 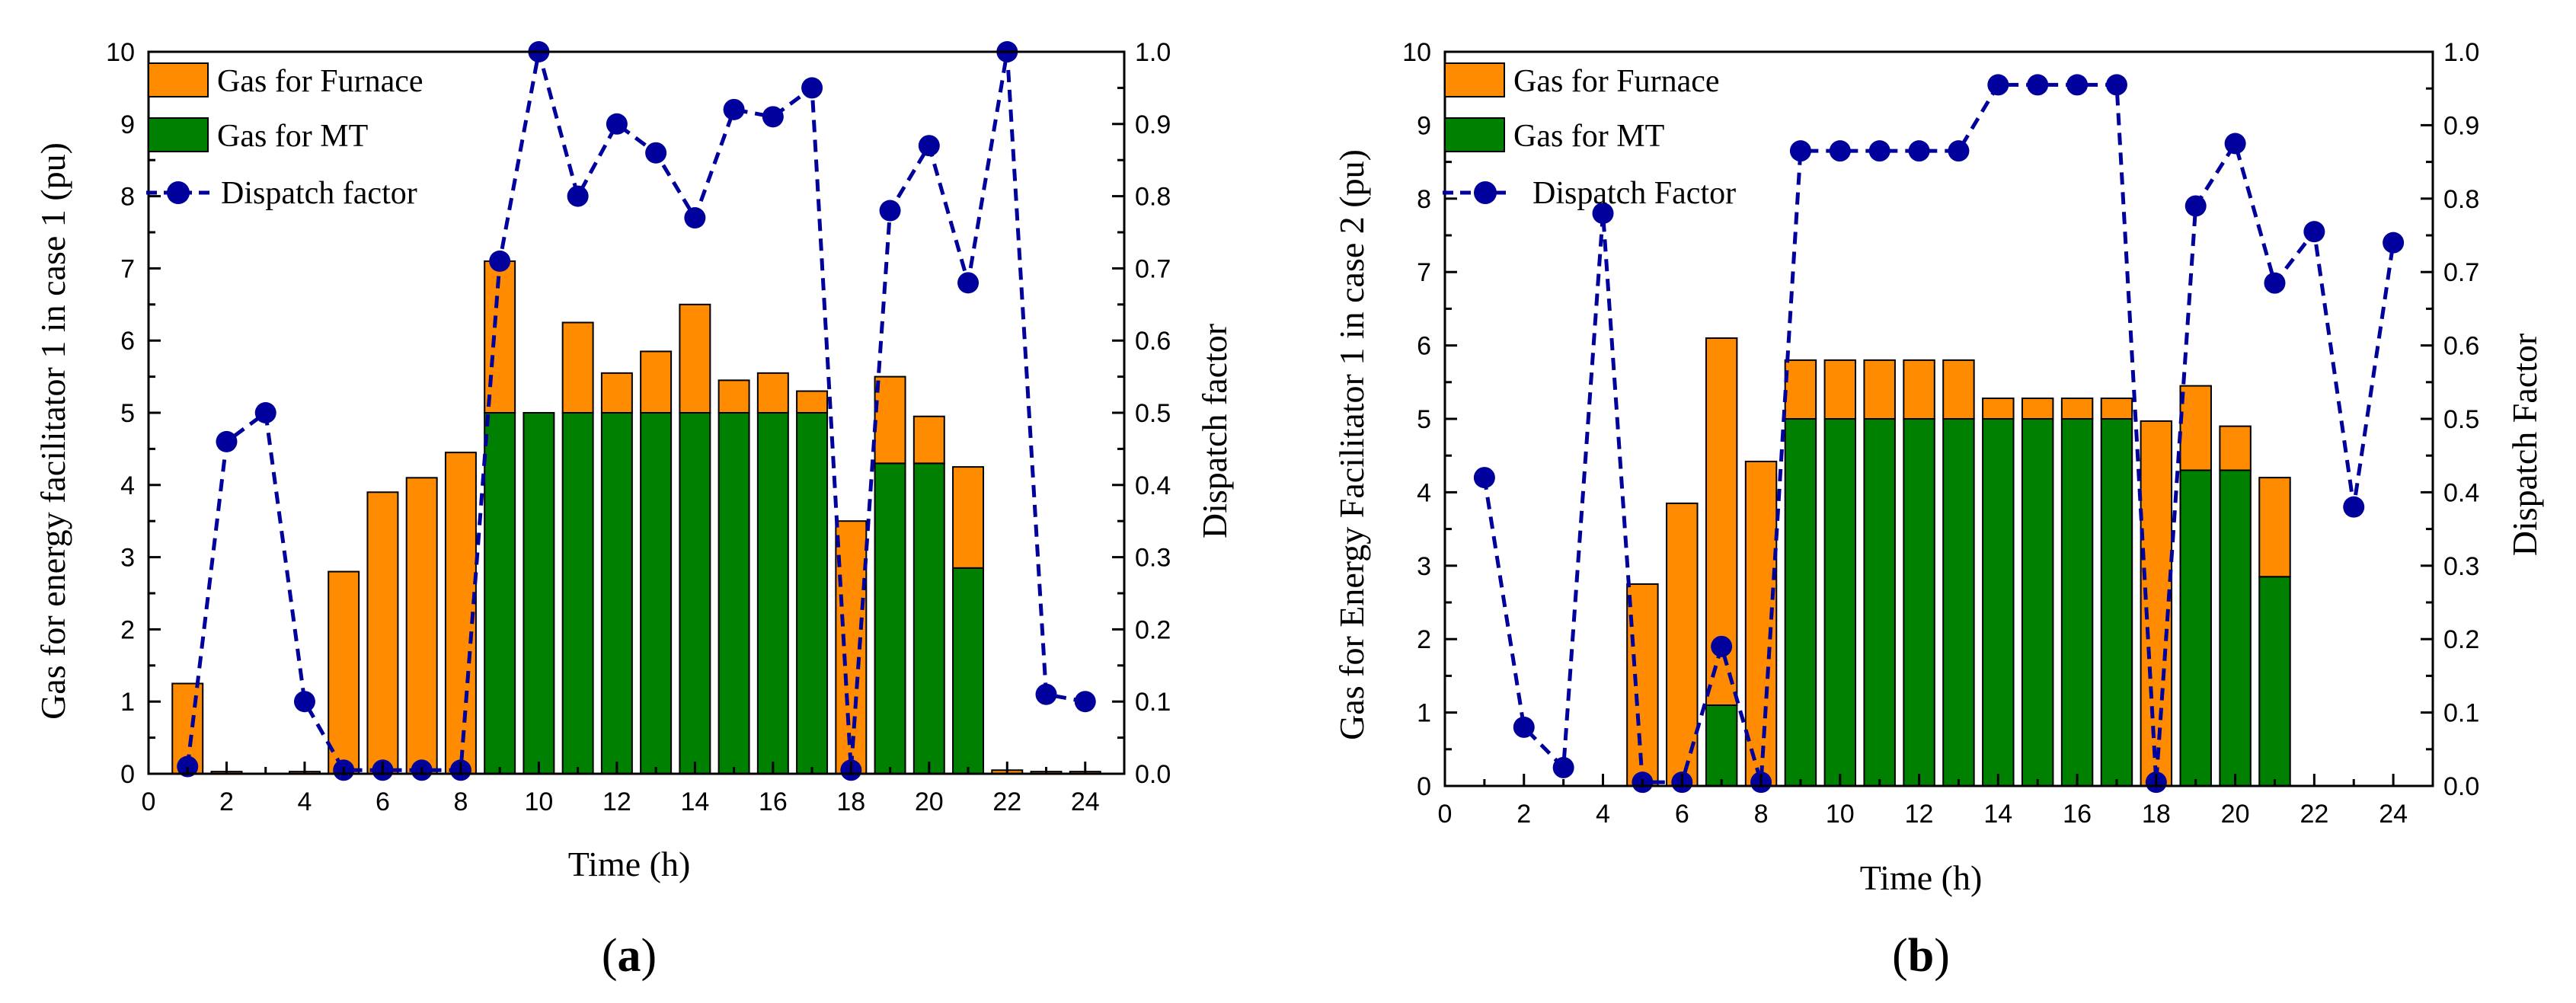 I want to click on panel-label-open-a: (, so click(x=610, y=956).